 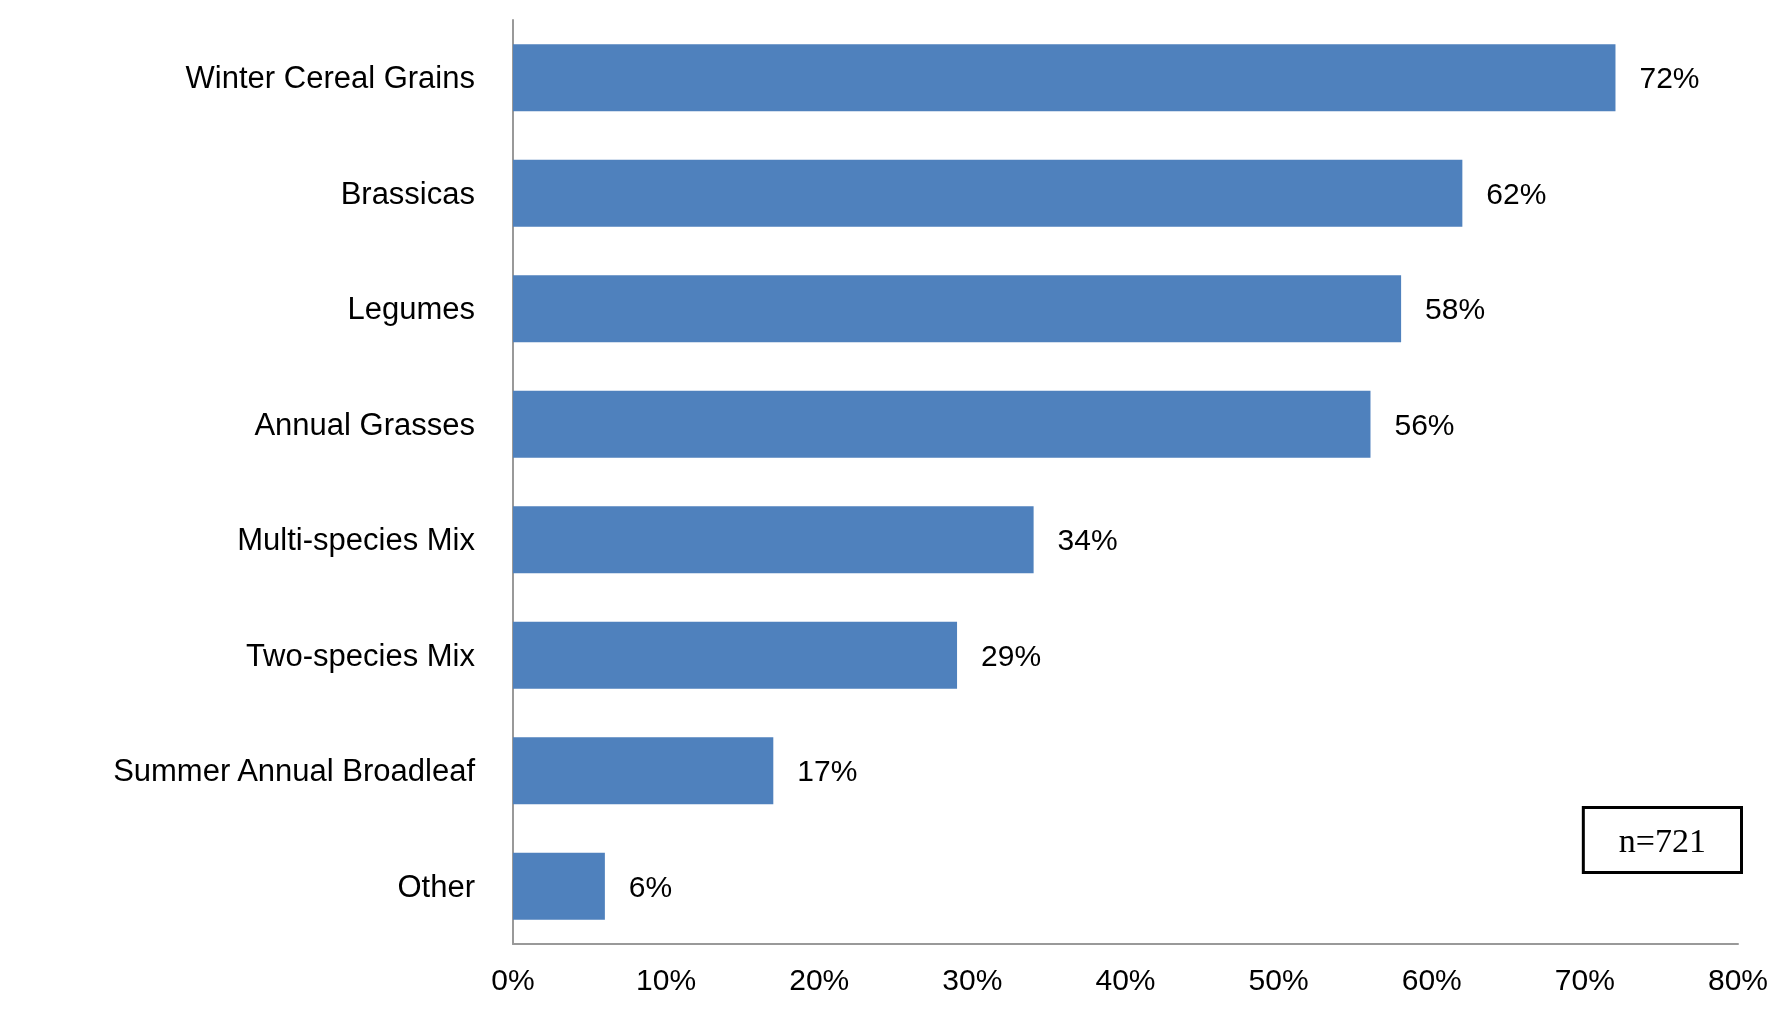 What do you see at coordinates (360, 655) in the screenshot?
I see `y-tick-label: Two-species Mix` at bounding box center [360, 655].